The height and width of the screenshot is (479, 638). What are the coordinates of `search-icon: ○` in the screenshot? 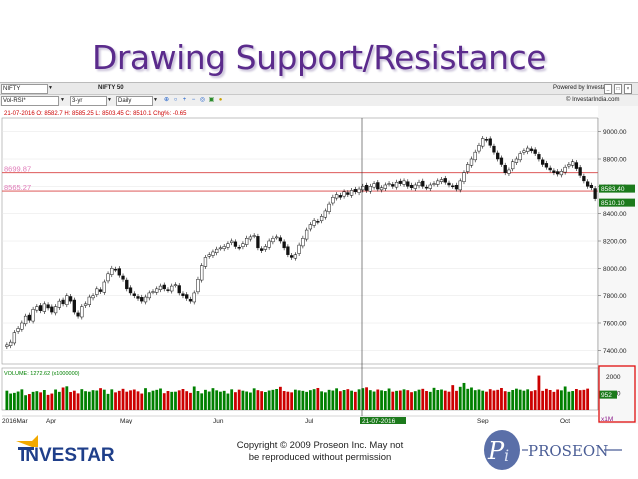 It's located at (175, 100).